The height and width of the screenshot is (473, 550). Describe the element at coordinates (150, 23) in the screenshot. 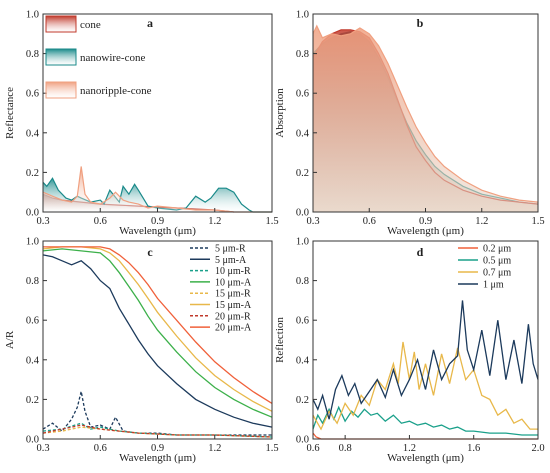

I see `panel-letter: a` at that location.